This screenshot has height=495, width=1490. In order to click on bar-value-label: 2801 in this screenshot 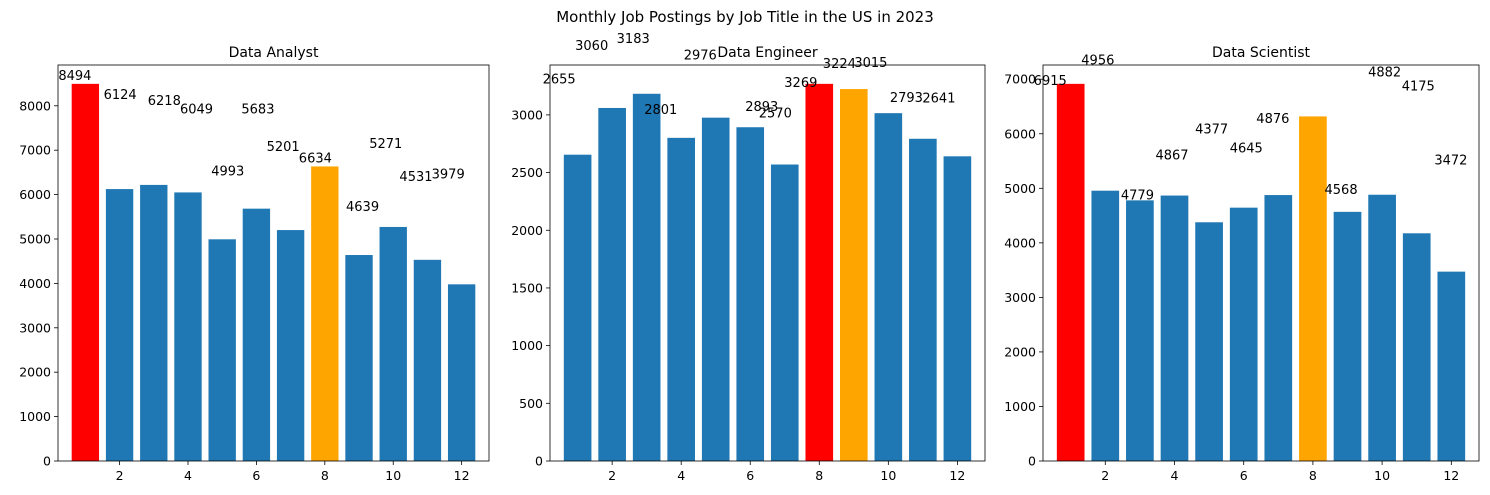, I will do `click(660, 110)`.